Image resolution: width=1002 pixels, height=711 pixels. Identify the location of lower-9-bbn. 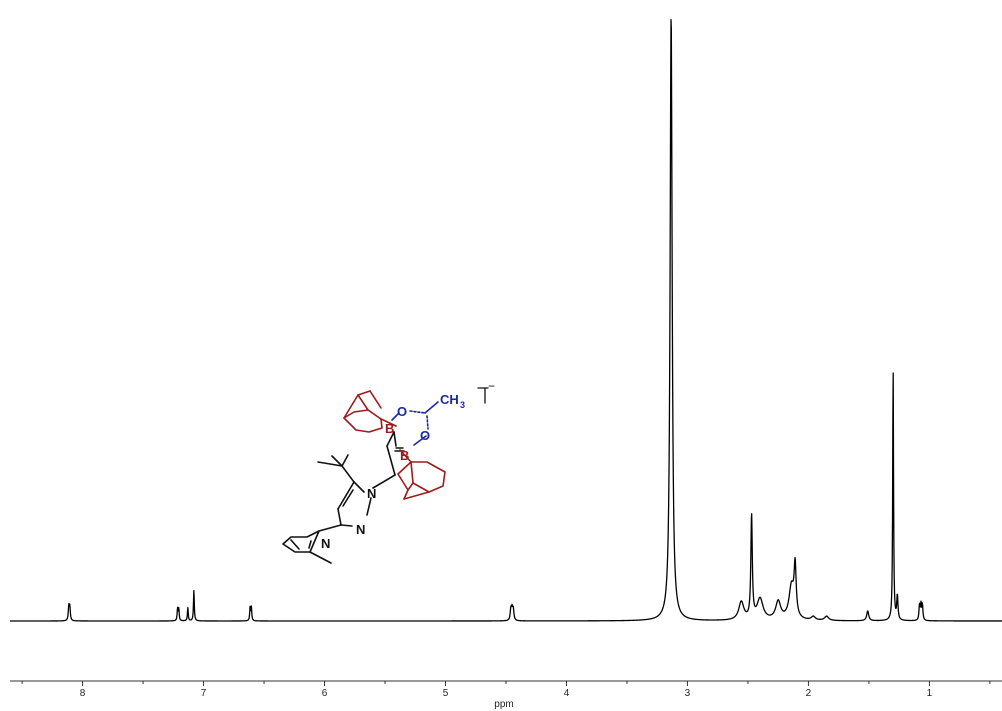
(421, 474).